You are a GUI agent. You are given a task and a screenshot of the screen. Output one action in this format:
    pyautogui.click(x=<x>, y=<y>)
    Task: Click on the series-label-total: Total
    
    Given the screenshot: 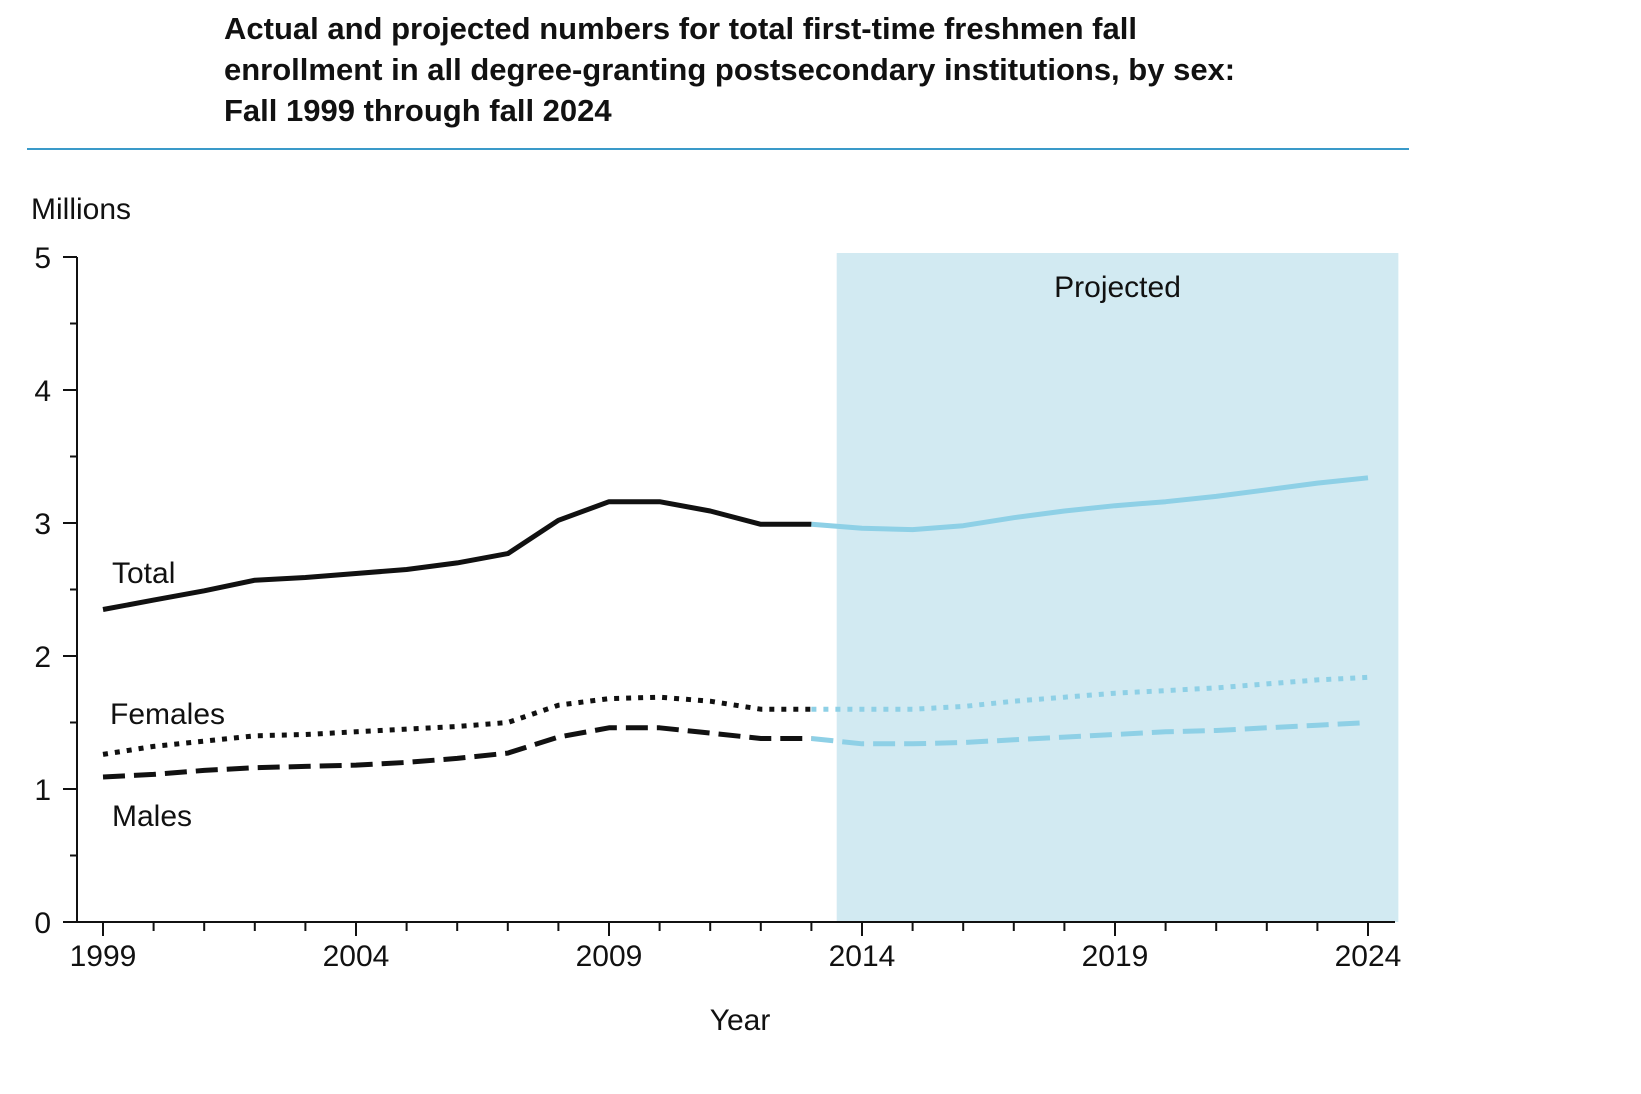 What is the action you would take?
    pyautogui.click(x=143, y=573)
    